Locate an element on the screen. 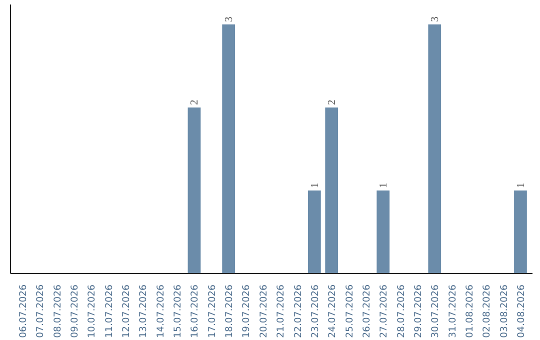  x-tick-label: 13.07.2026 is located at coordinates (144, 311).